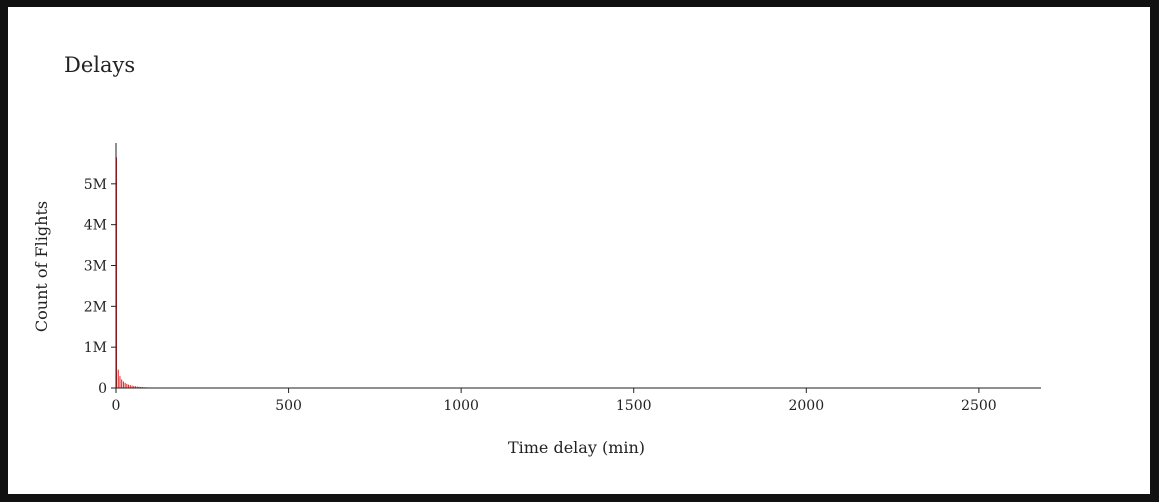 This screenshot has width=1159, height=502. I want to click on chart-title: Delays, so click(100, 65).